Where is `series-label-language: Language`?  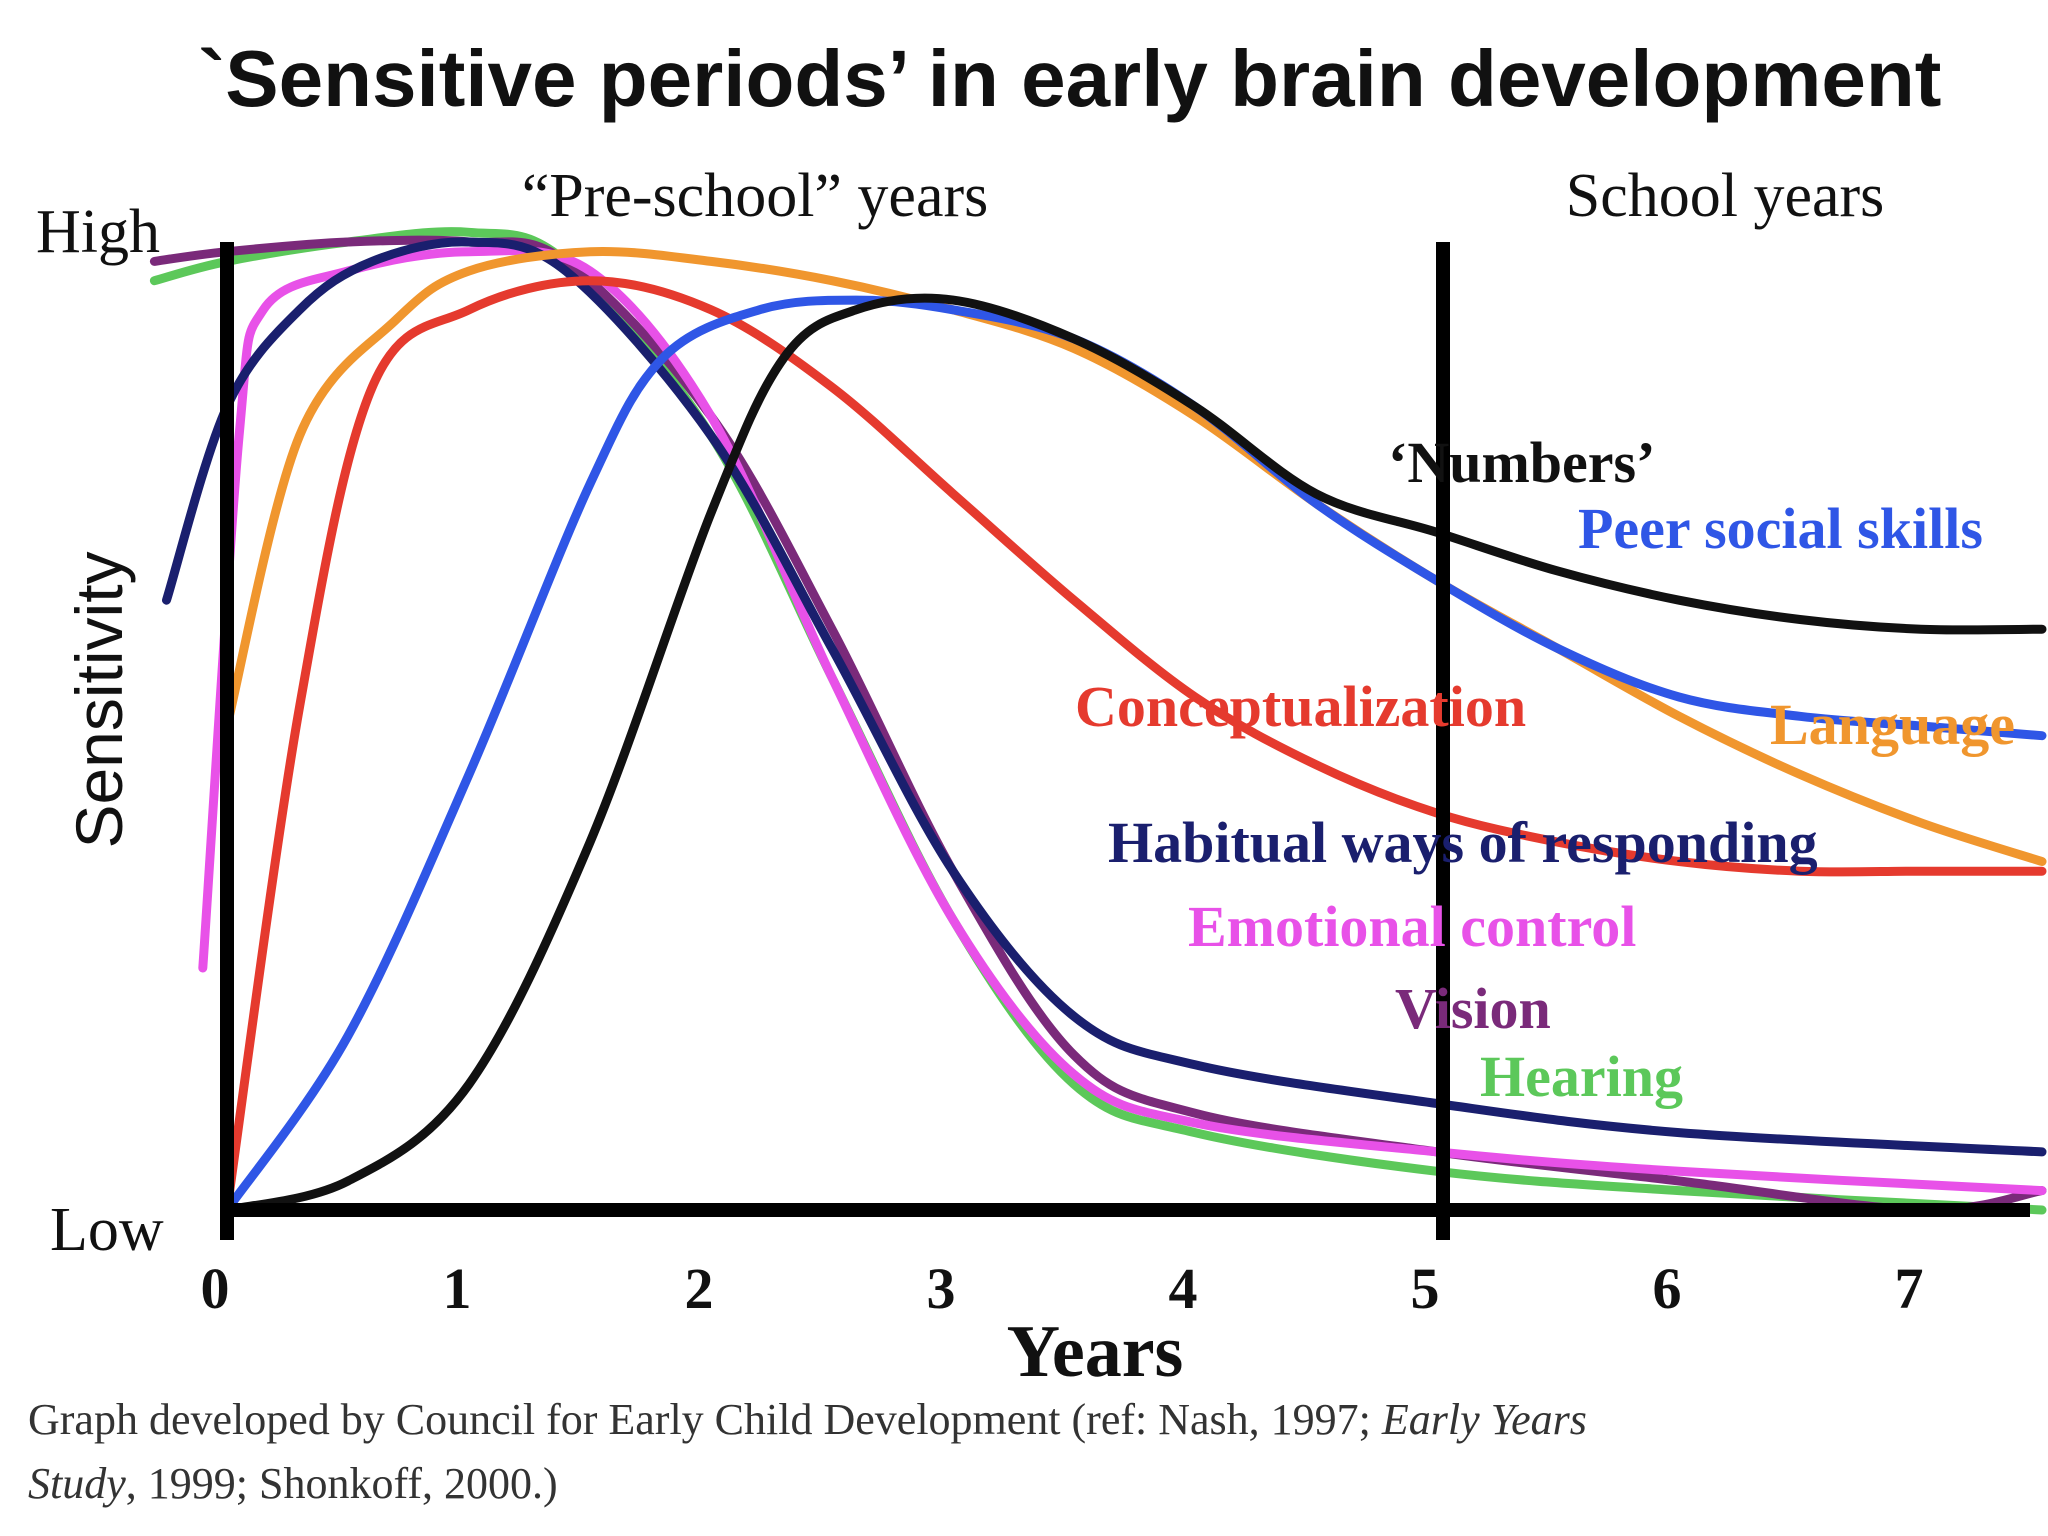
series-label-language: Language is located at coordinates (1892, 724).